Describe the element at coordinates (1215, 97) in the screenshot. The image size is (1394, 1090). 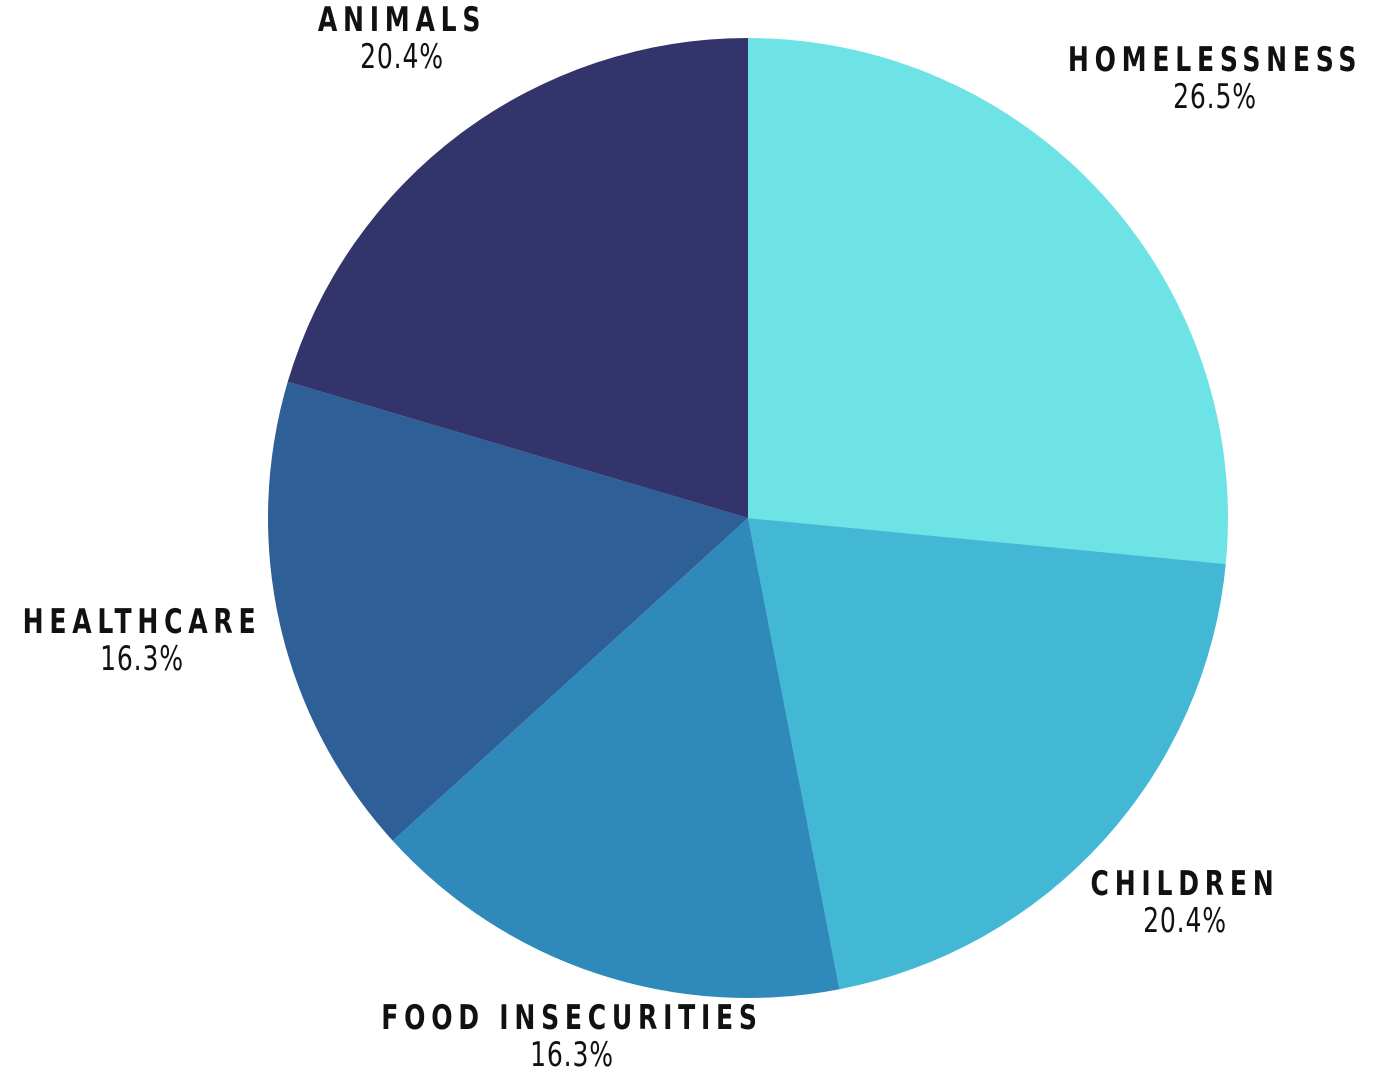
I see `slice-percent-label: 26.5%` at that location.